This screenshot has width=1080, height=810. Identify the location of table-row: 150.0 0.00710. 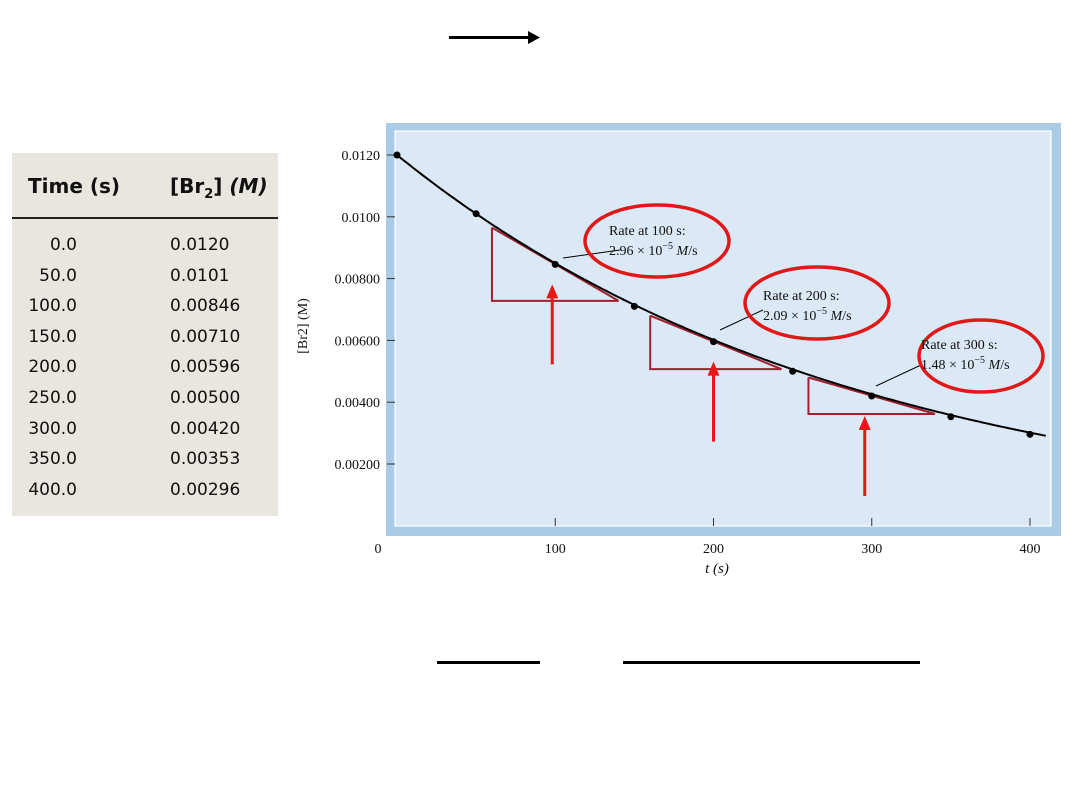
(145, 342).